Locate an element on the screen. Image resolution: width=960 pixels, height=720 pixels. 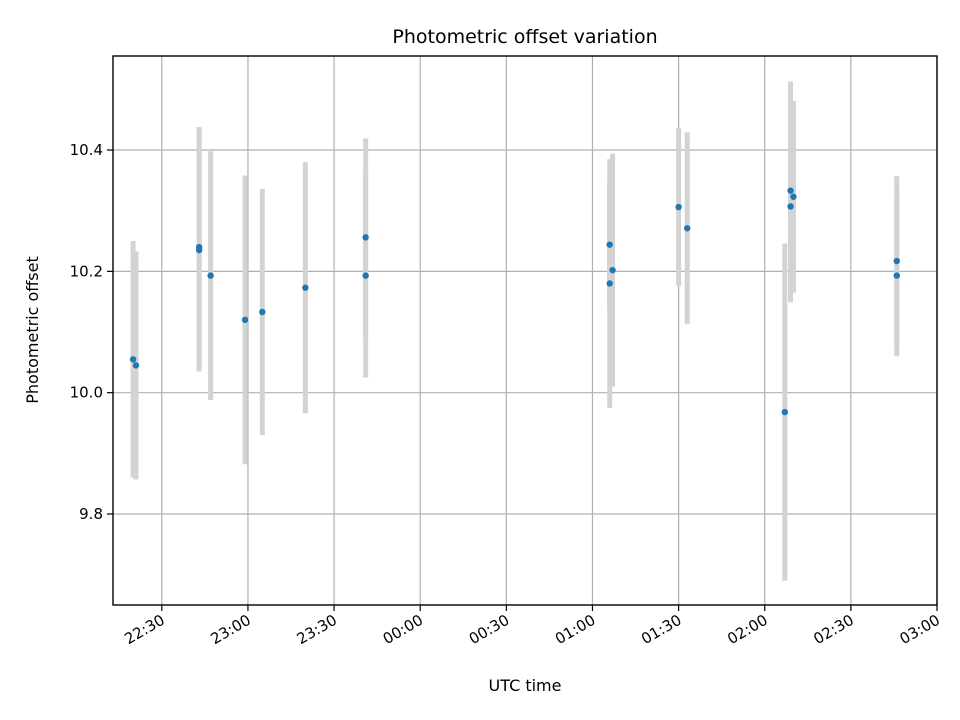
y-axis-ticks: 9.8 10.0 10.2 10.4 is located at coordinates (91, 332).